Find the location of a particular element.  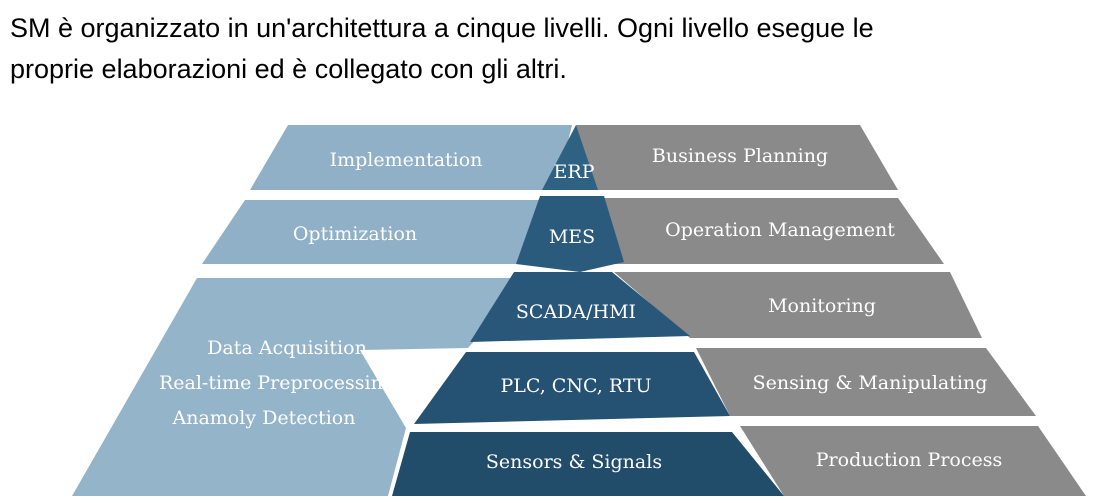

right-band-level1 is located at coordinates (737, 157).